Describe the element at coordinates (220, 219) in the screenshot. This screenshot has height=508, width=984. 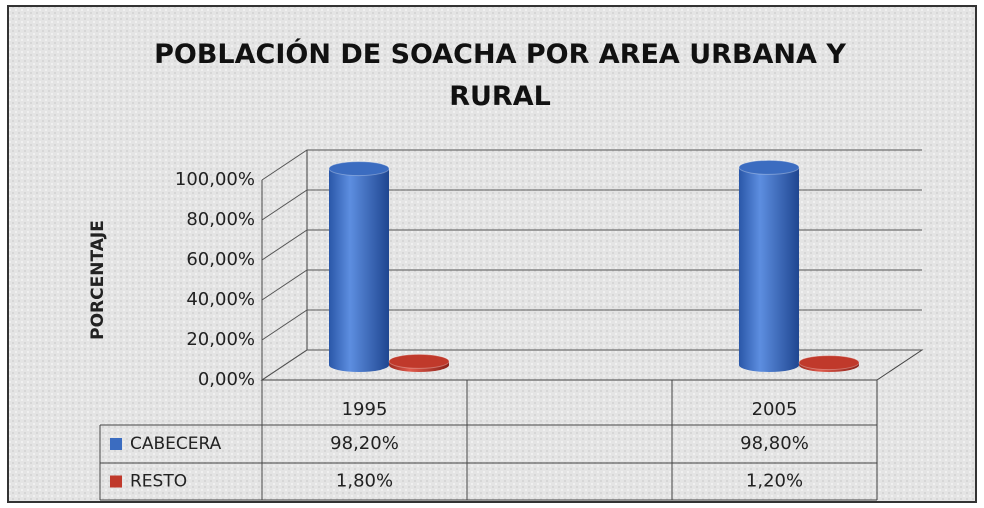
I see `y-tick-label: 80,00%` at that location.